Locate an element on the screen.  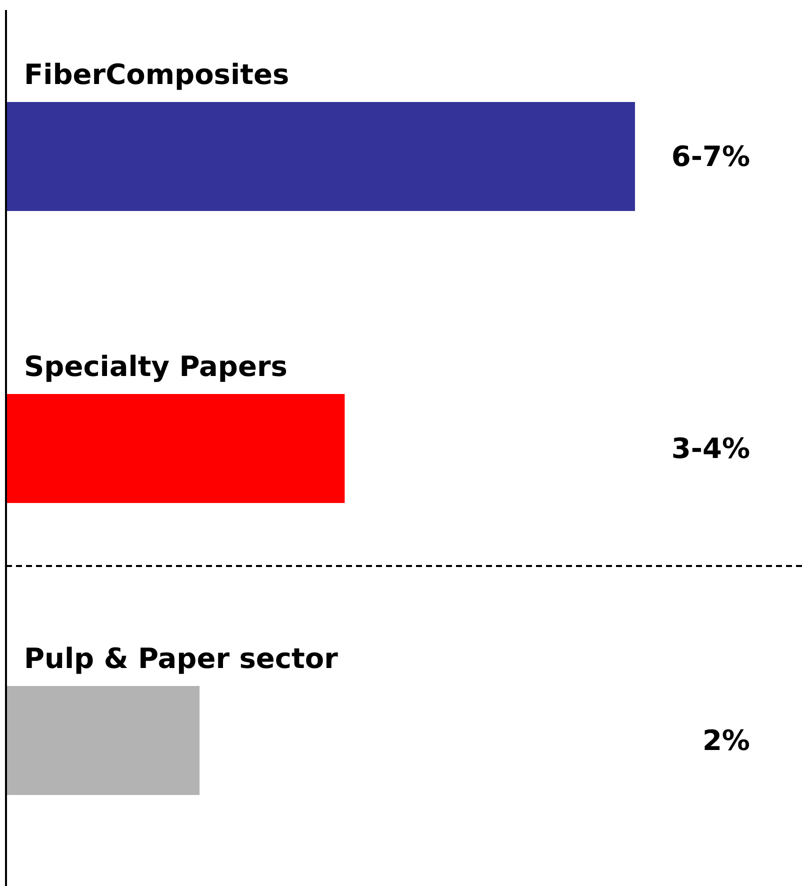
data-label: 6-7% is located at coordinates (710, 156).